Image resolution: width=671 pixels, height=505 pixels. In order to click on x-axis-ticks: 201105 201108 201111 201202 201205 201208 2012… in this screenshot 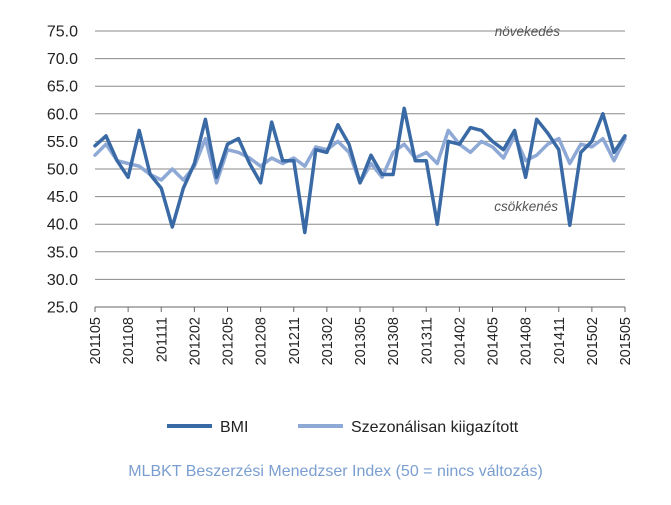, I will do `click(361, 336)`.